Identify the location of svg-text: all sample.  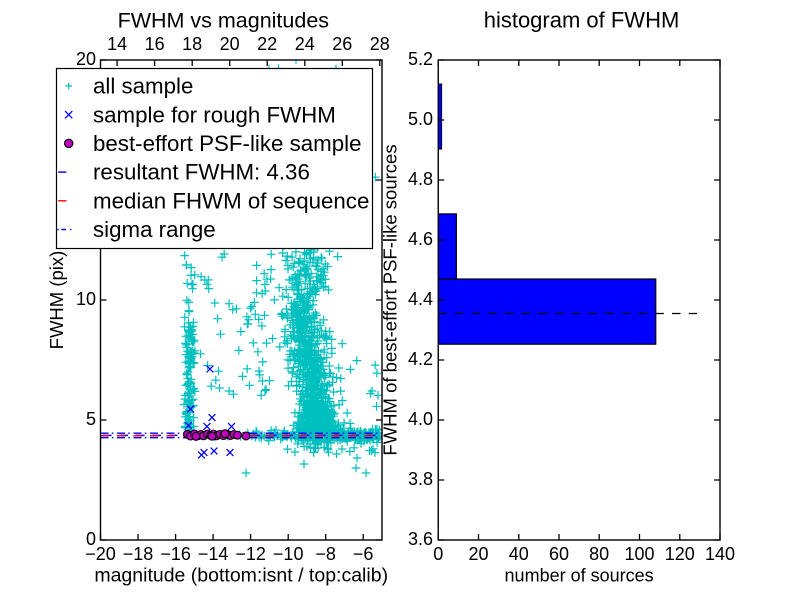
(143, 86).